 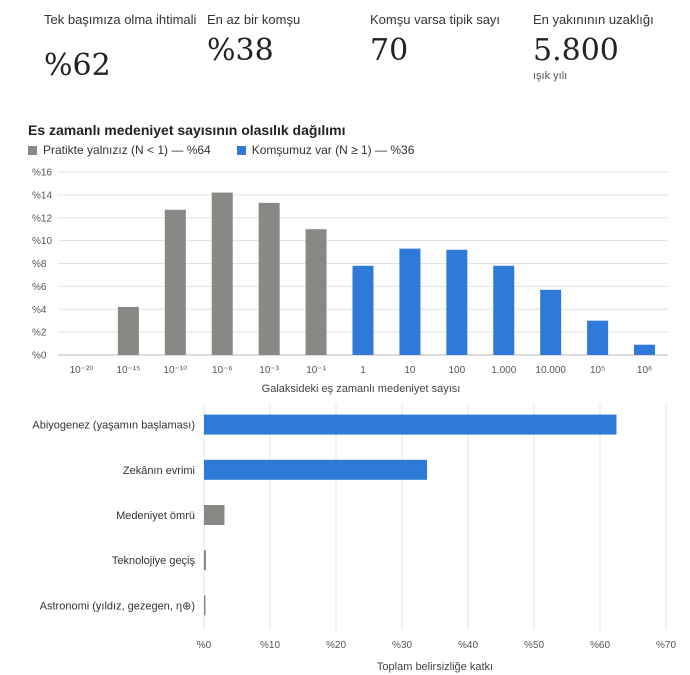 I want to click on stat-value: %62, so click(x=77, y=65).